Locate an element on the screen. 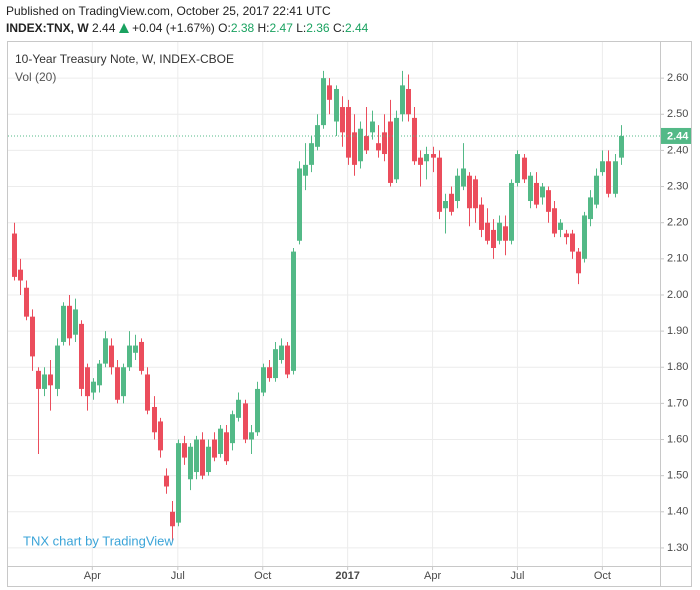  y-tick-label: 2.00 is located at coordinates (677, 295).